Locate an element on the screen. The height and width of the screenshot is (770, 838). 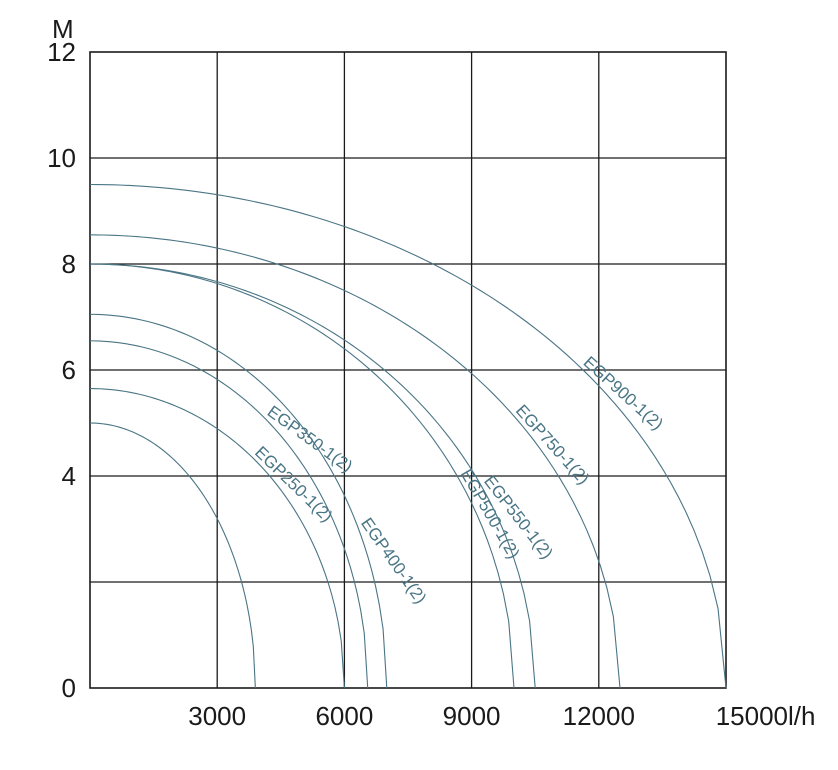
x-tick-3000: 3000 is located at coordinates (217, 716).